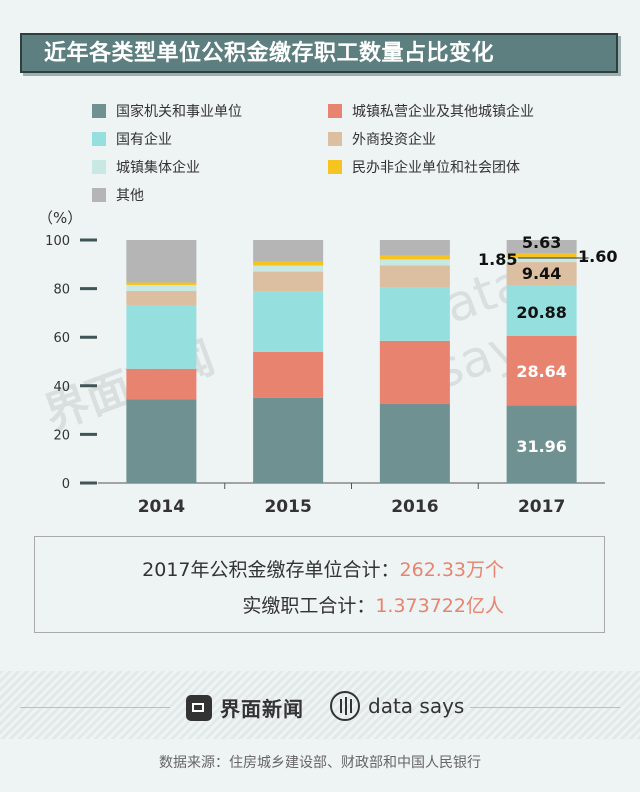 This screenshot has width=640, height=792. Describe the element at coordinates (179, 112) in the screenshot. I see `legend-label: 国家机关和事业单位` at that location.